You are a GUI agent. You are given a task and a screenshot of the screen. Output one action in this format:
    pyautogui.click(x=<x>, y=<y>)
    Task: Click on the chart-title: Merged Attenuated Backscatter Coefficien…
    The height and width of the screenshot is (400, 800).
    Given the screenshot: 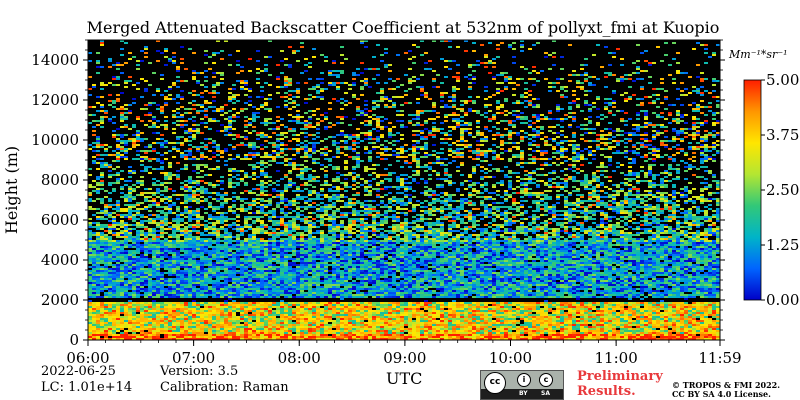 What is the action you would take?
    pyautogui.click(x=403, y=27)
    